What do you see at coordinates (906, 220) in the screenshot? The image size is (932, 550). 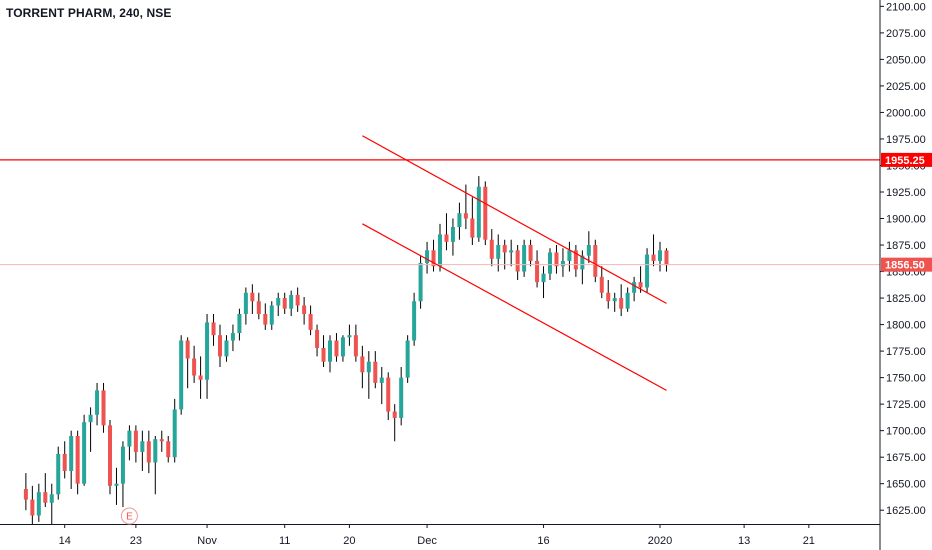 I see `y-tick-label: 1900.00` at bounding box center [906, 220].